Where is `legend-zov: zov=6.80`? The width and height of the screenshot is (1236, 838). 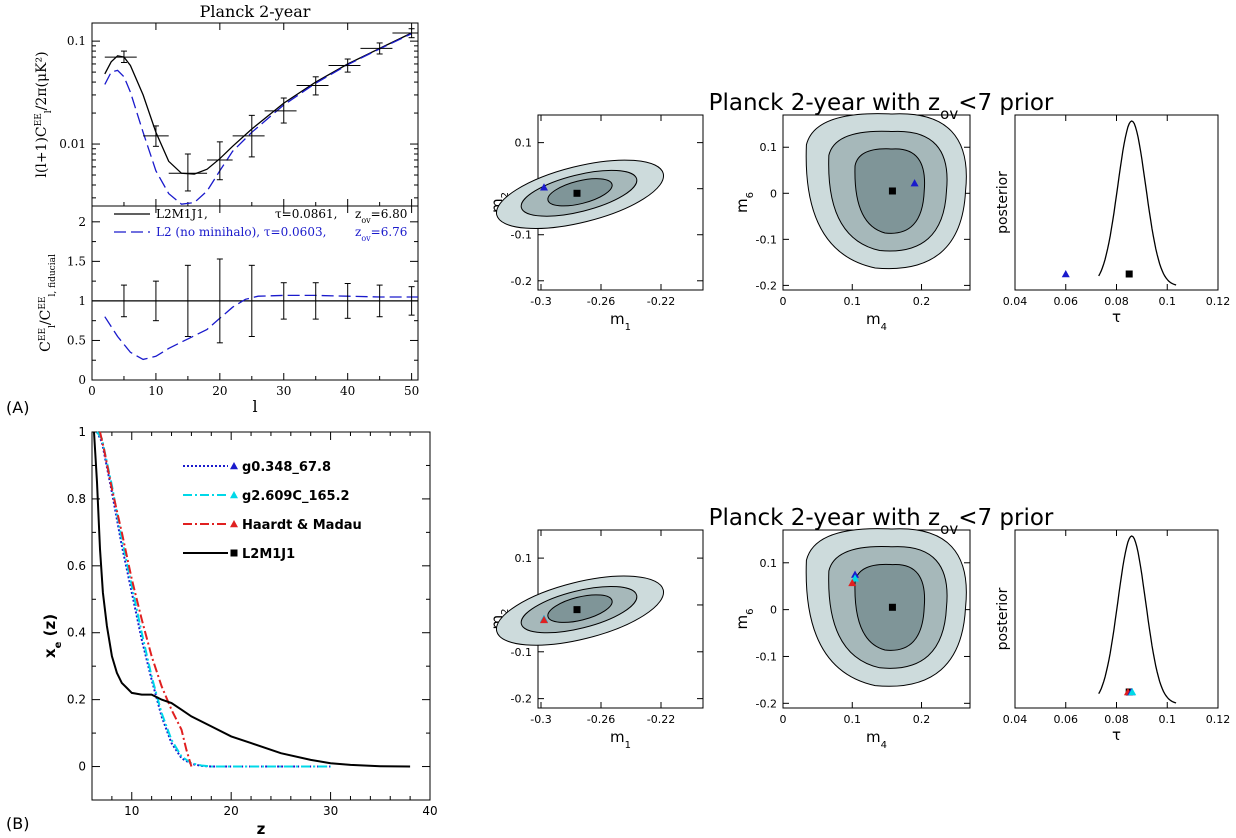
legend-zov: zov=6.80 is located at coordinates (381, 216).